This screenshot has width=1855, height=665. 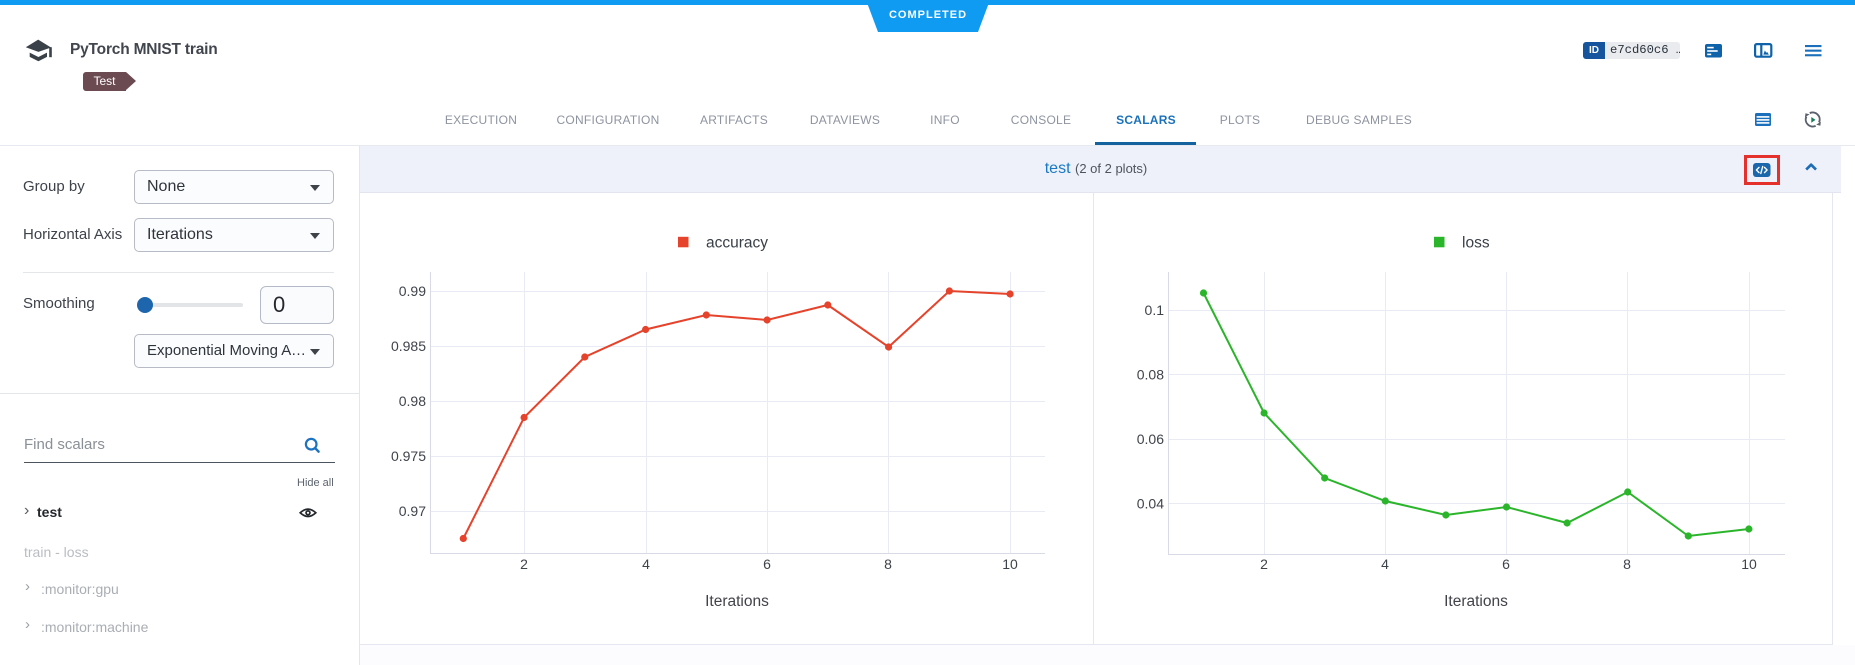 I want to click on svg-text: 0.08, so click(x=1150, y=375).